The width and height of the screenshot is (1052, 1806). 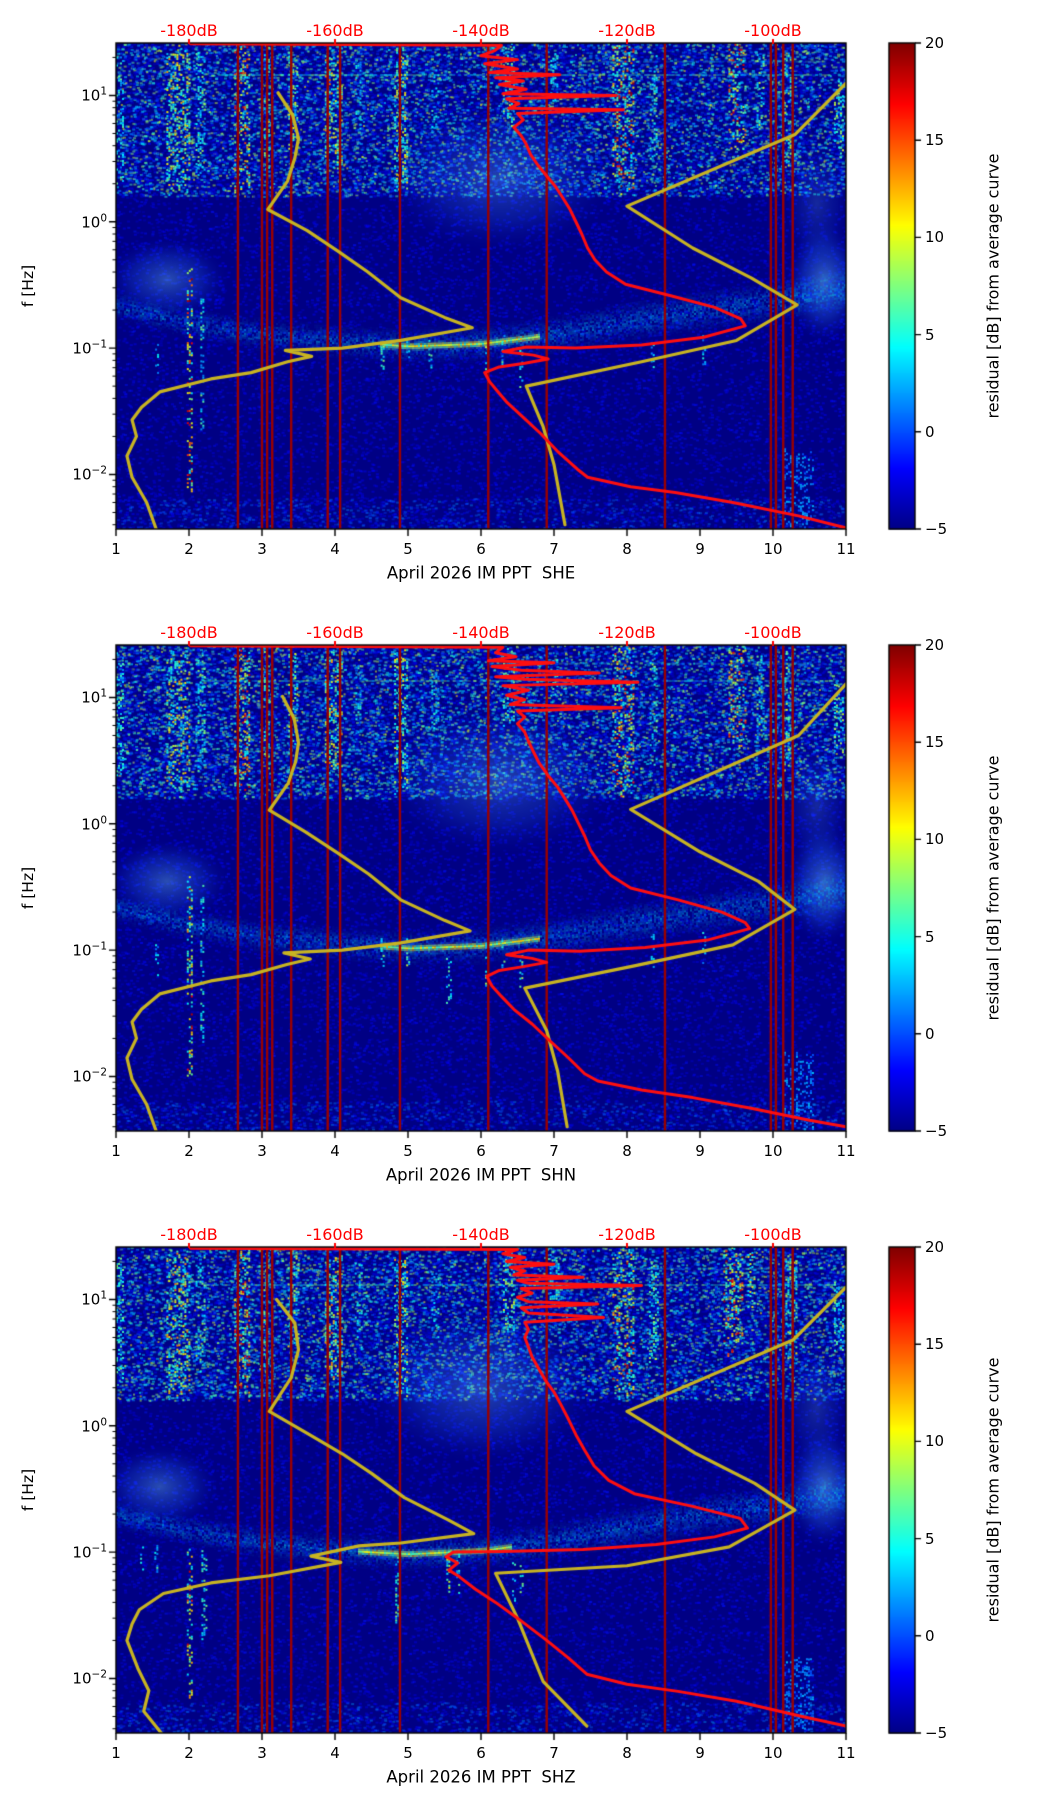 I want to click on x-tick-label-shz-6: 7, so click(x=554, y=1753).